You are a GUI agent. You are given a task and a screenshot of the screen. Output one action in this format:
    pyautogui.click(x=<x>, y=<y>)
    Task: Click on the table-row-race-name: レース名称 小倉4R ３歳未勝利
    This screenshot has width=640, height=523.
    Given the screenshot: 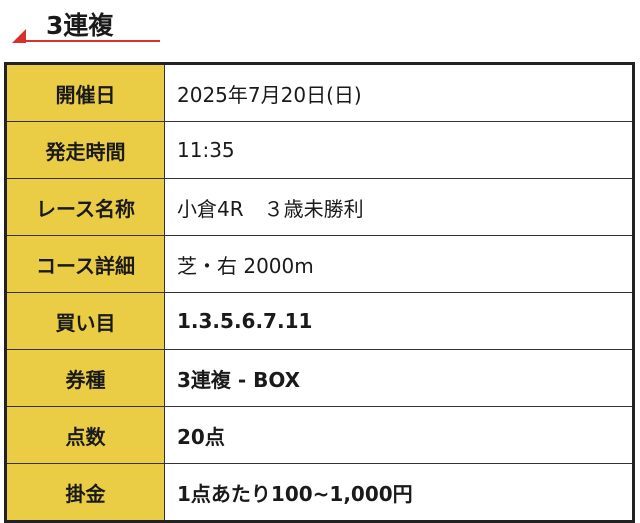 What is the action you would take?
    pyautogui.click(x=319, y=207)
    